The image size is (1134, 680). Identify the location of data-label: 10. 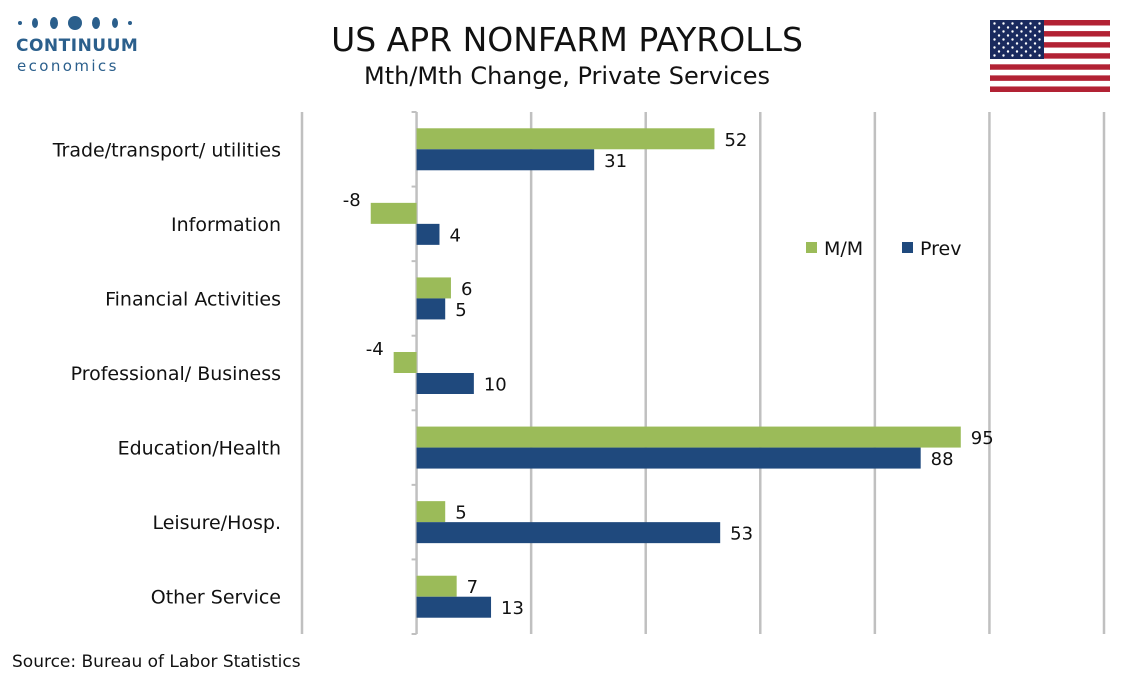
(495, 385).